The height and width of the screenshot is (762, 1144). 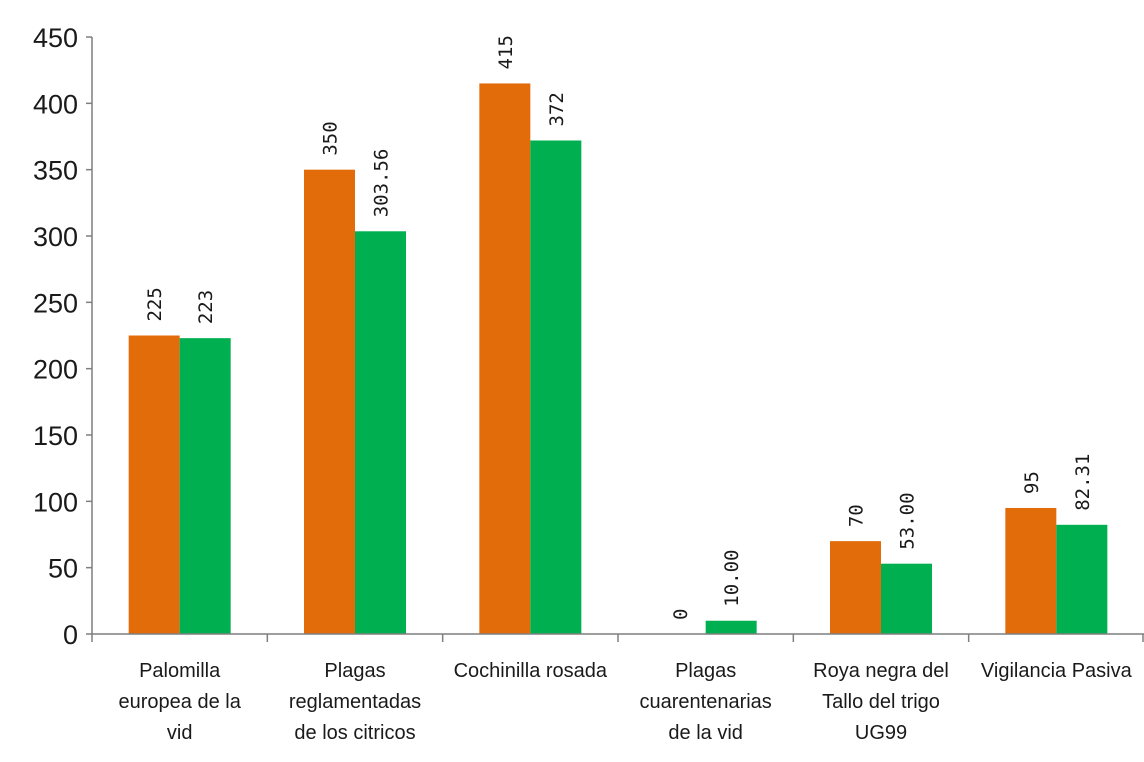 I want to click on category-label: cuarentenarias, so click(x=706, y=702).